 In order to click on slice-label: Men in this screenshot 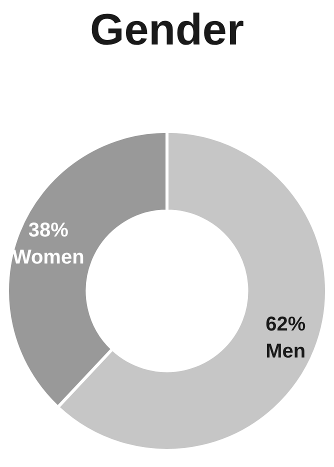, I will do `click(286, 351)`.